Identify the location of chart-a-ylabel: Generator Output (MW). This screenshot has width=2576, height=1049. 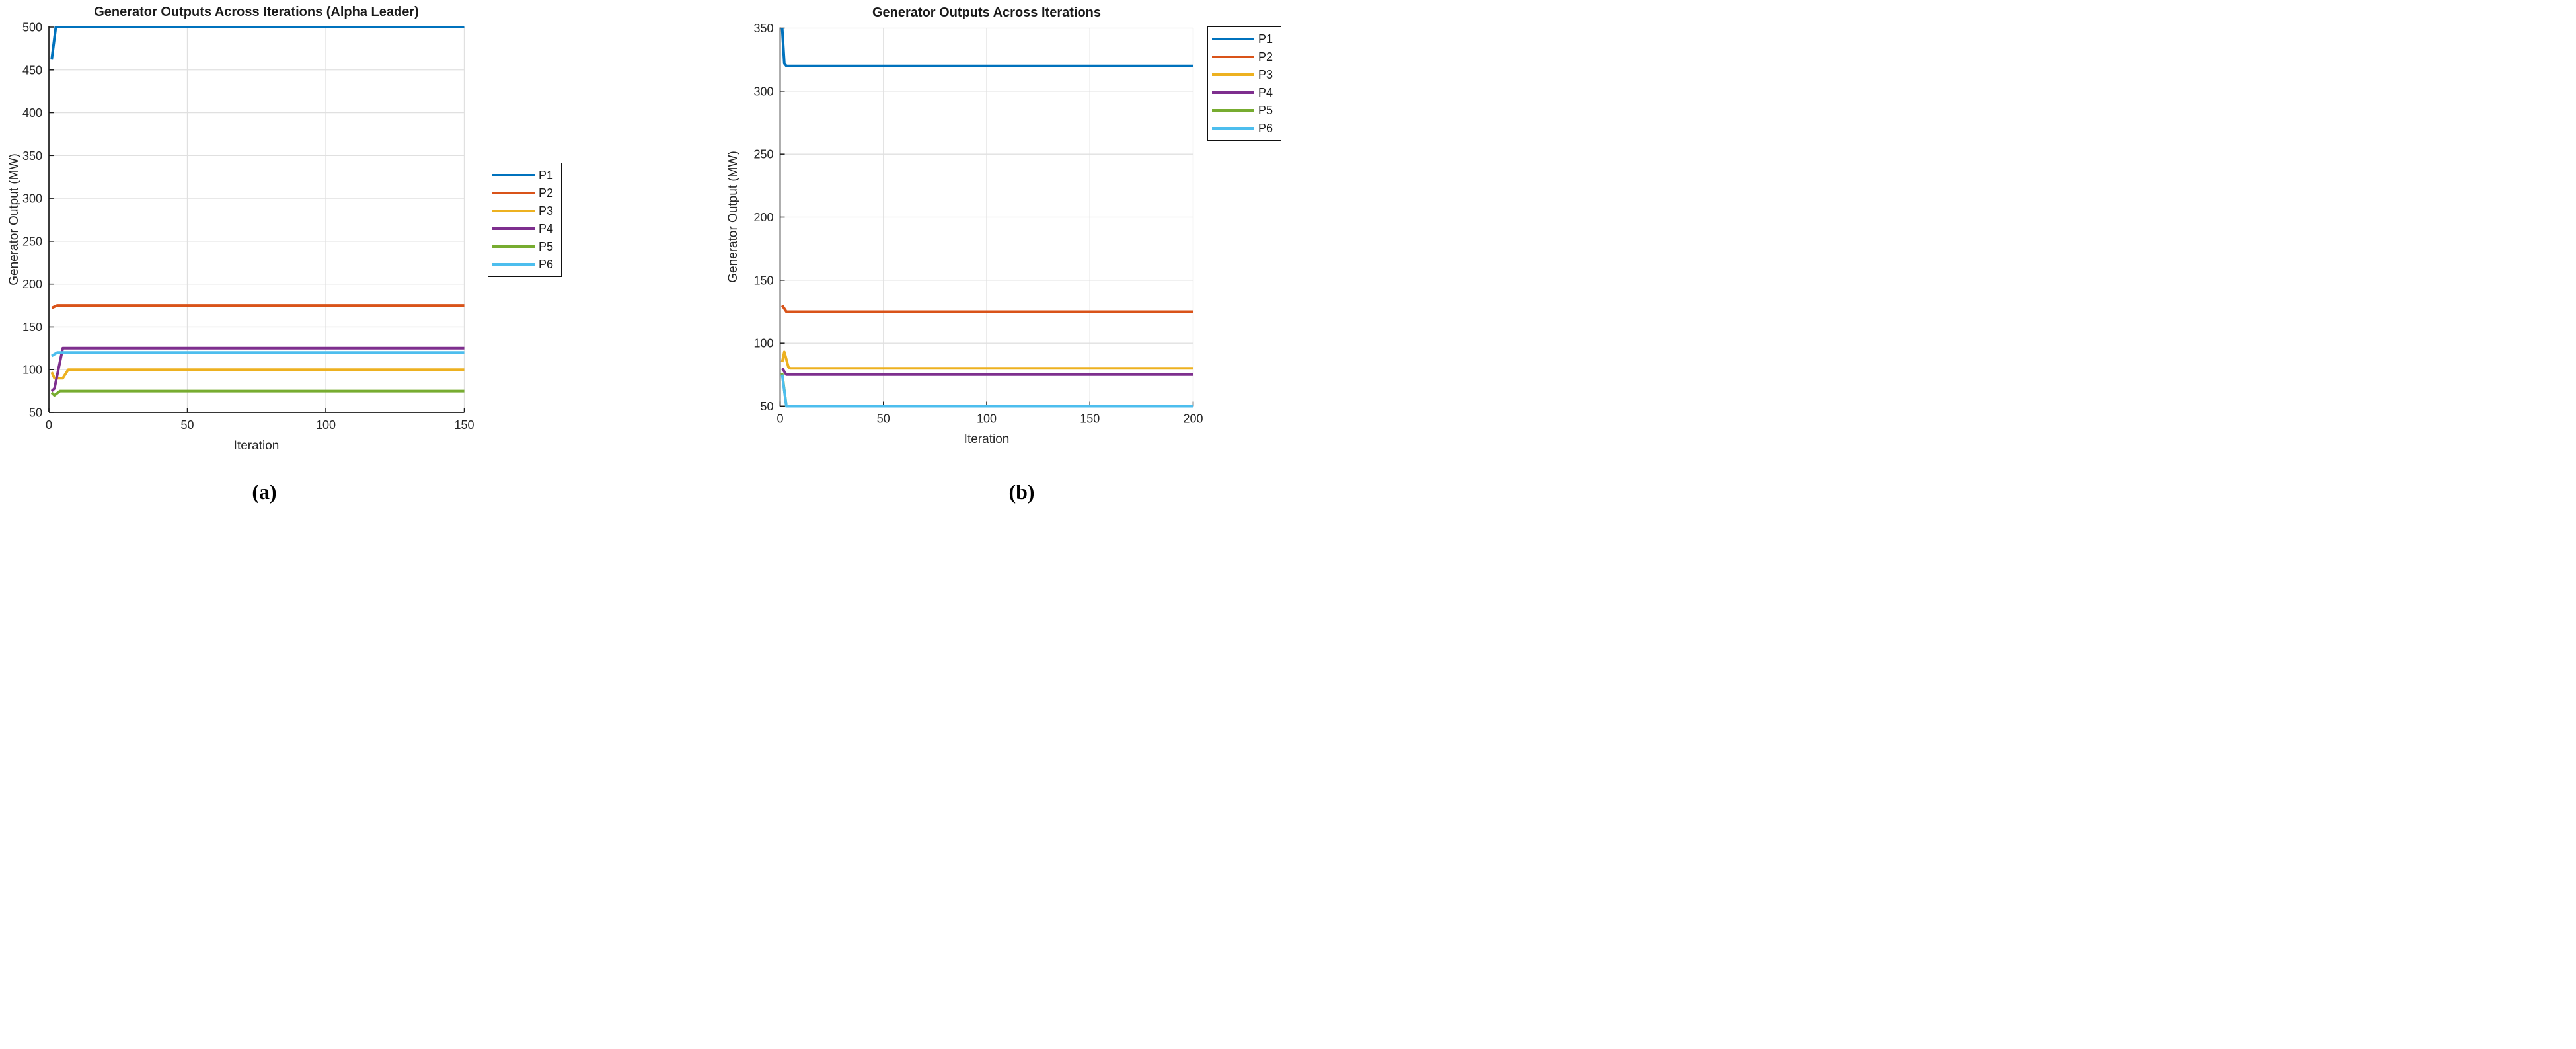
(14, 219).